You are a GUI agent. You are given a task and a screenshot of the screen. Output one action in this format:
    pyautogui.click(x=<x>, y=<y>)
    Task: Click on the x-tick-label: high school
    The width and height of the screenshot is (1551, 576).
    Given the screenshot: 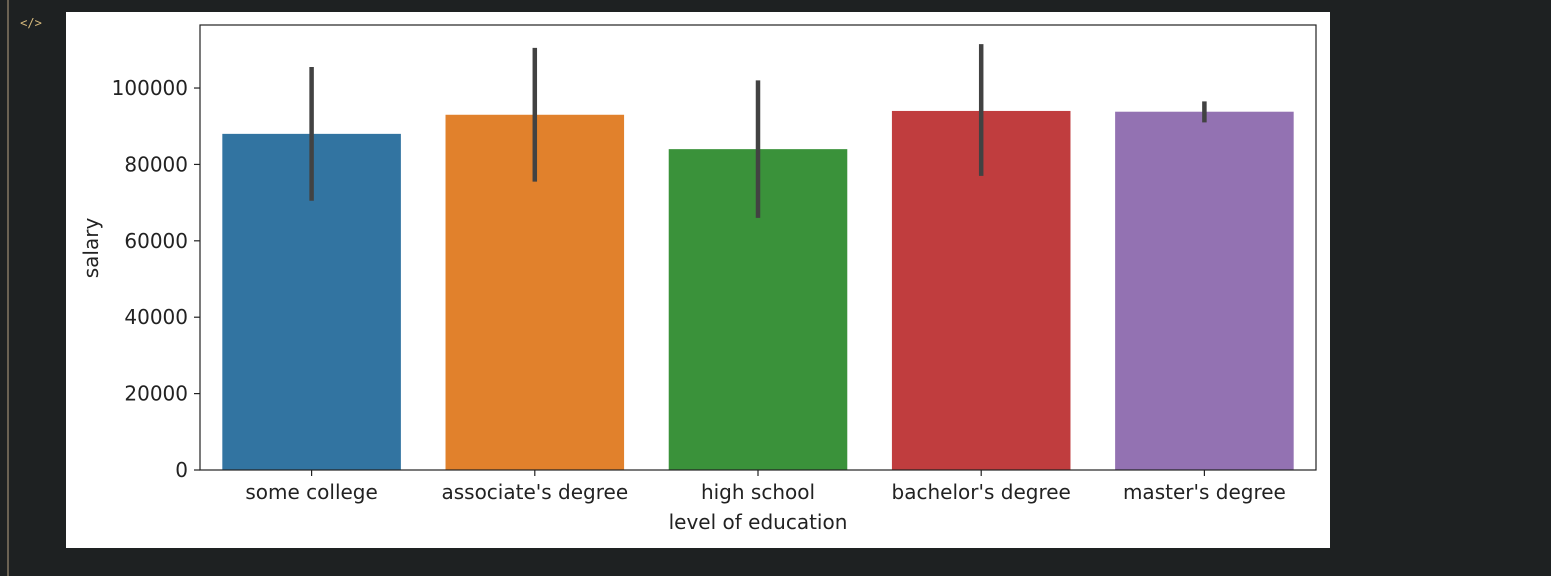 What is the action you would take?
    pyautogui.click(x=758, y=492)
    